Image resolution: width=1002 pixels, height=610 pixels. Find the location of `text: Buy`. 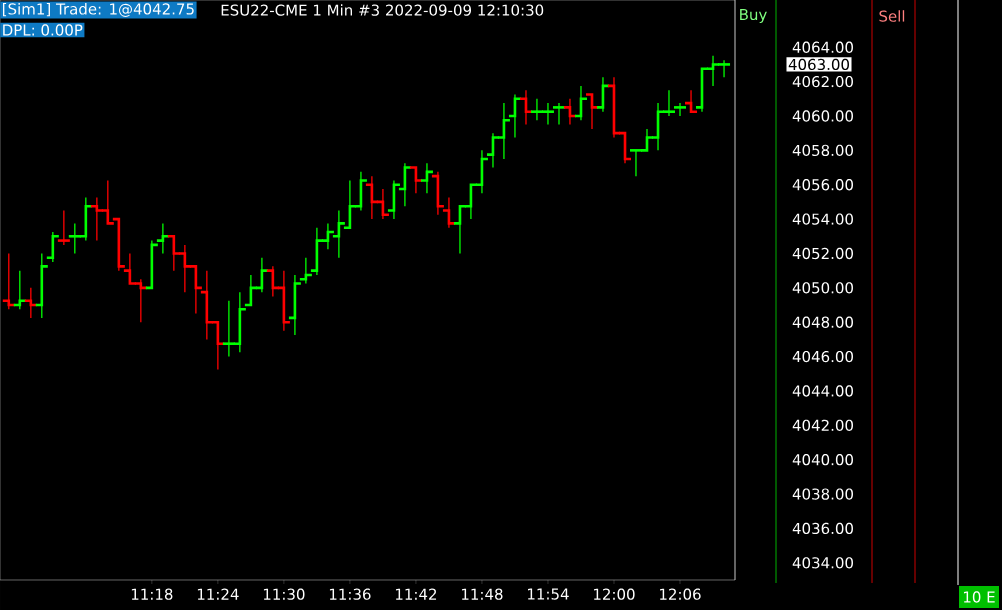

text: Buy is located at coordinates (753, 16).